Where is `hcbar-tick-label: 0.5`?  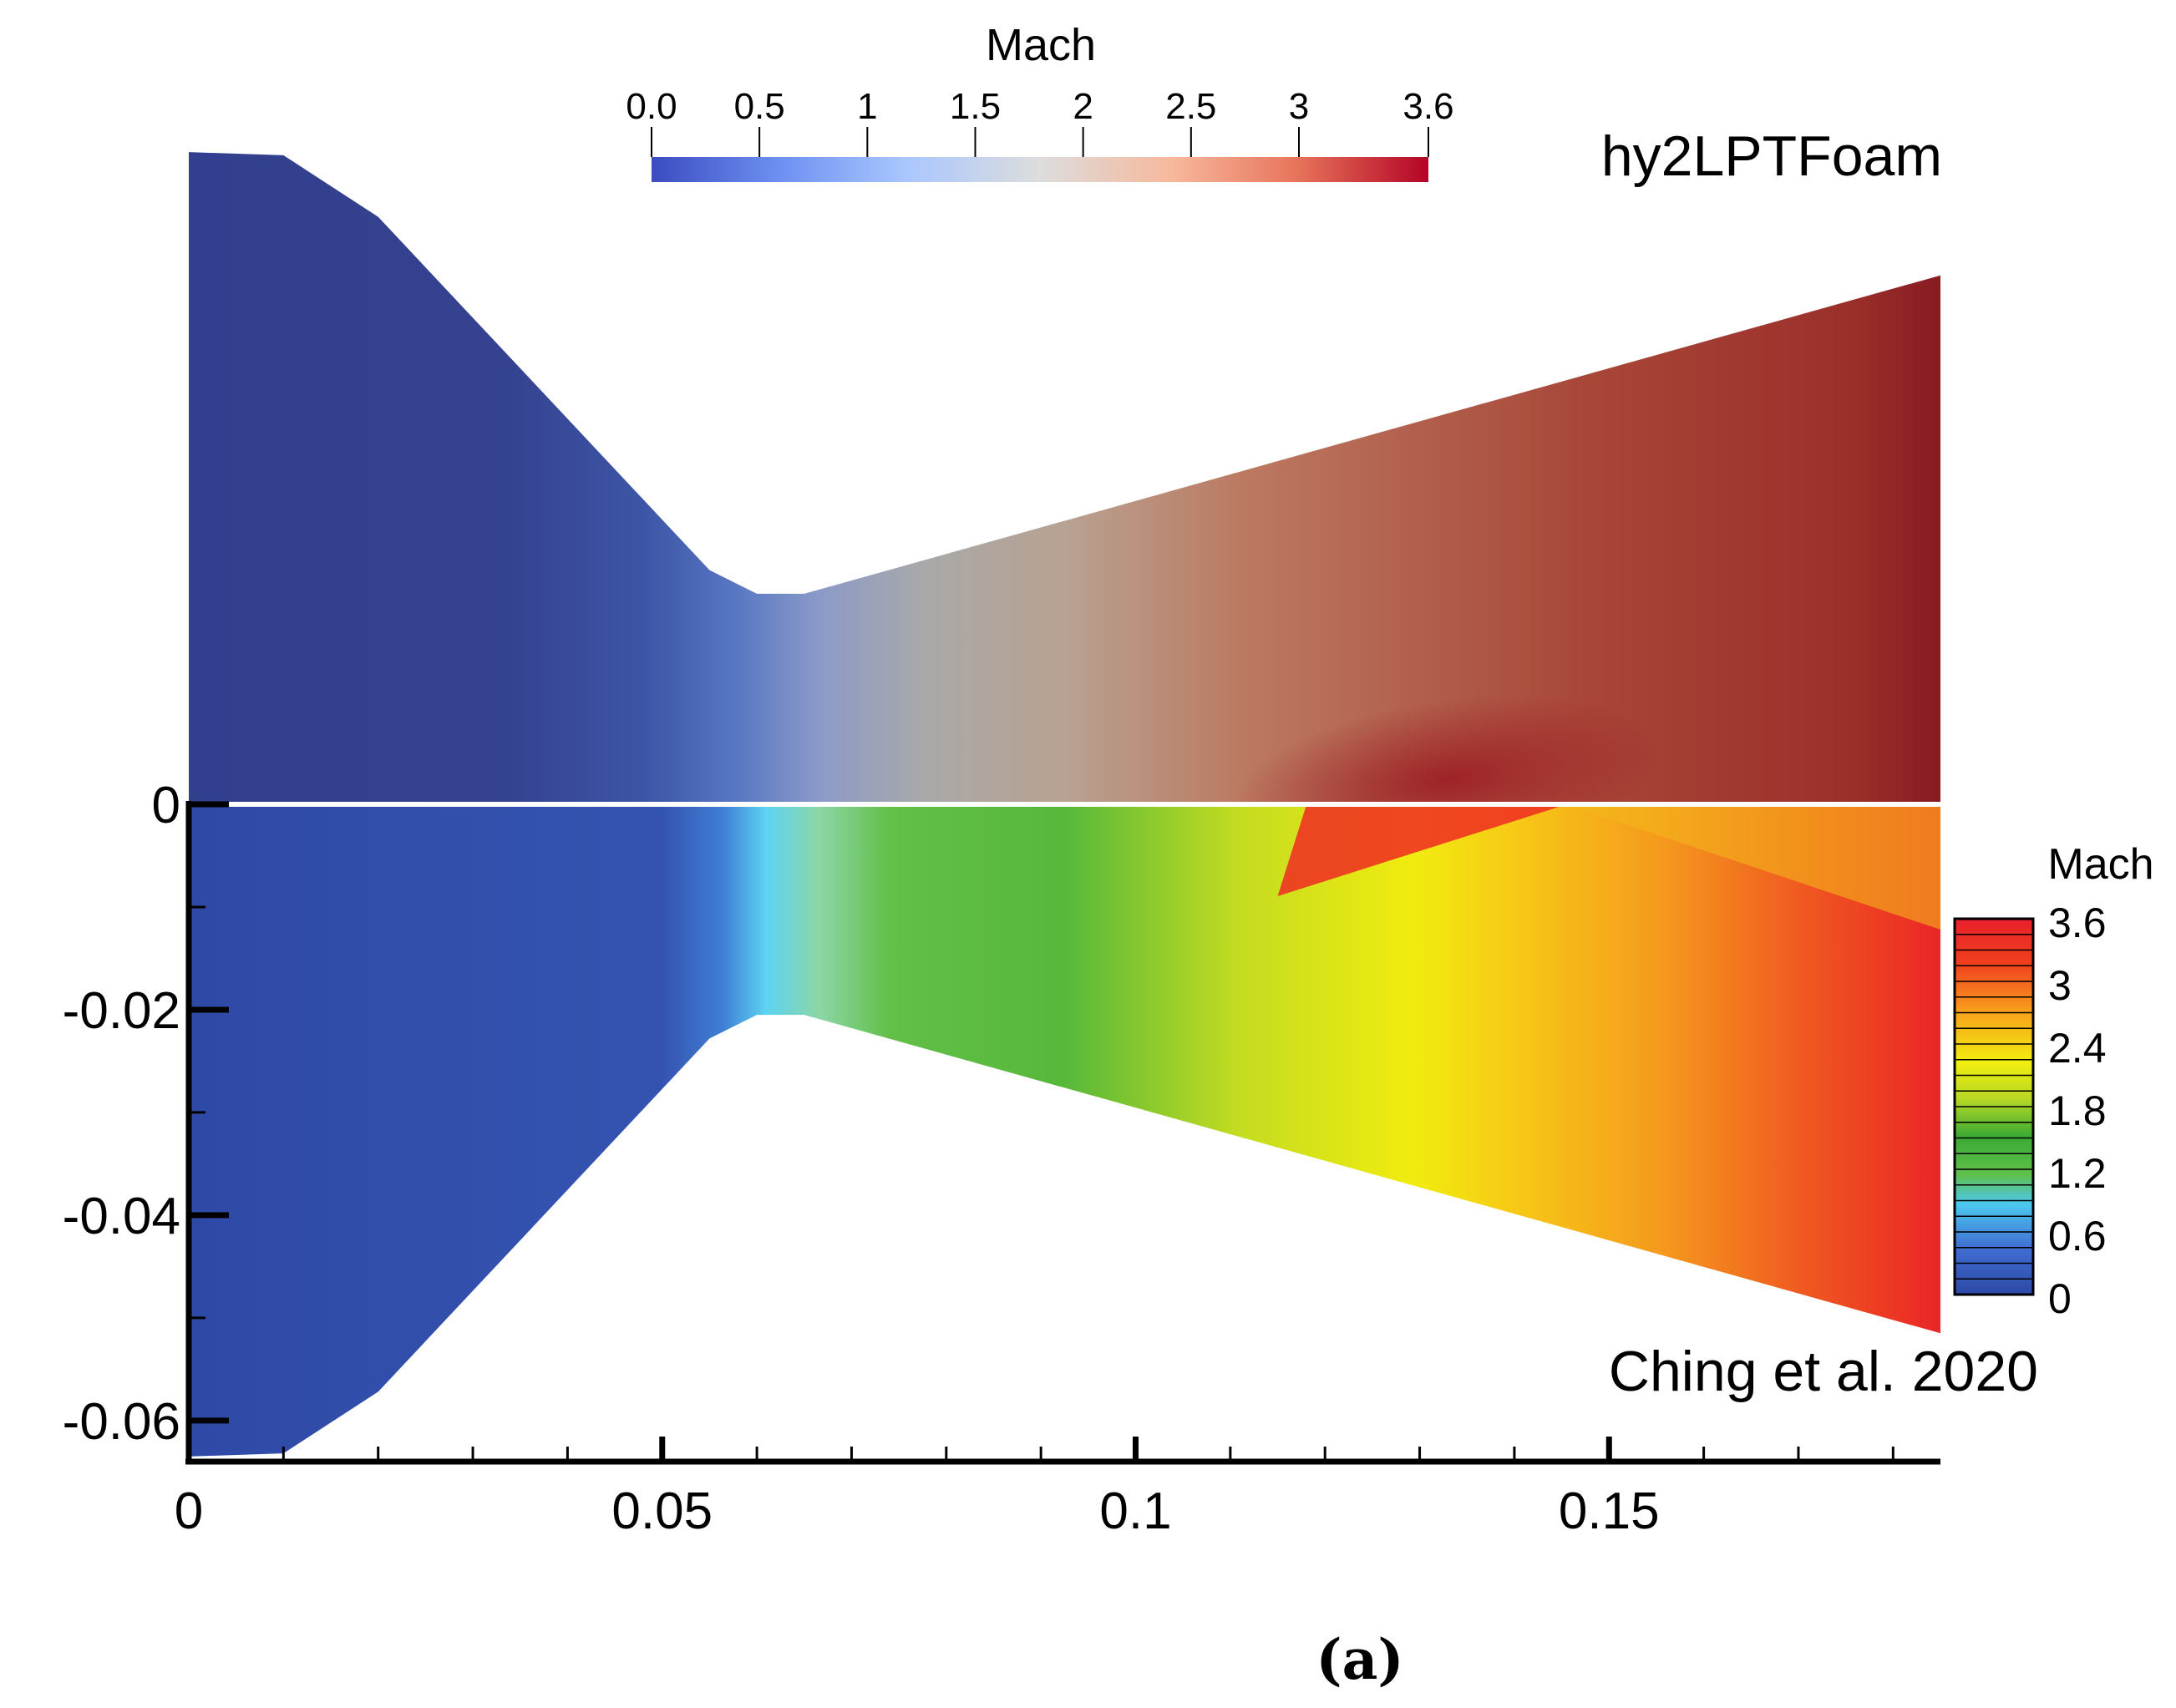
hcbar-tick-label: 0.5 is located at coordinates (760, 106).